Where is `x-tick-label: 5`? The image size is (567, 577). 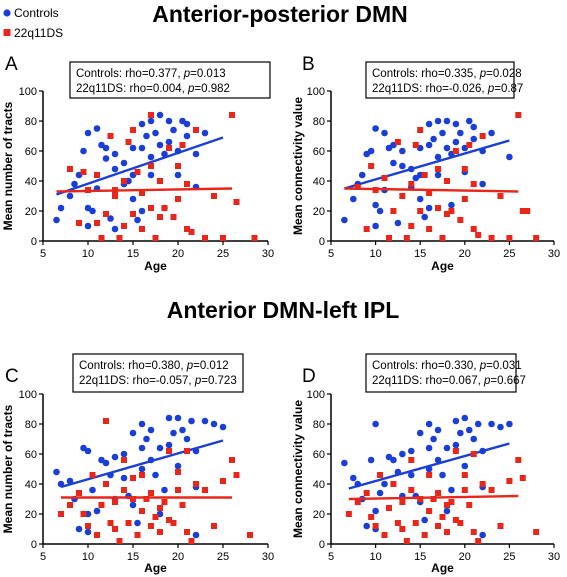
x-tick-label: 5 is located at coordinates (331, 254).